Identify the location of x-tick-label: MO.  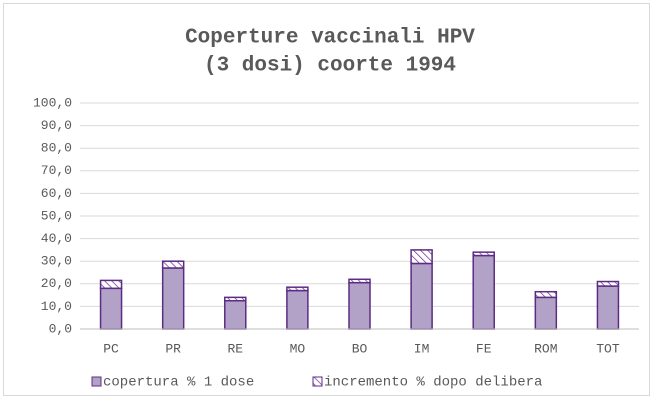
(298, 348).